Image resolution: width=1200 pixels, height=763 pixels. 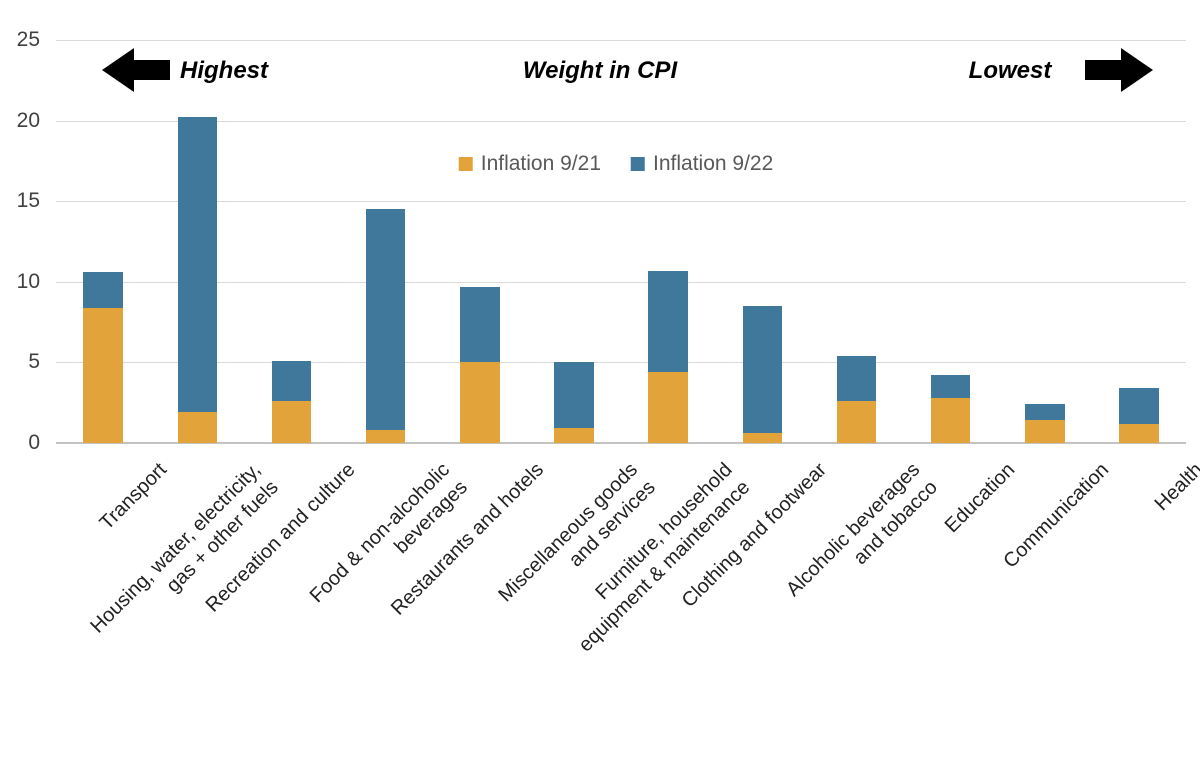 What do you see at coordinates (34, 442) in the screenshot?
I see `y-axis-tick-label: 0` at bounding box center [34, 442].